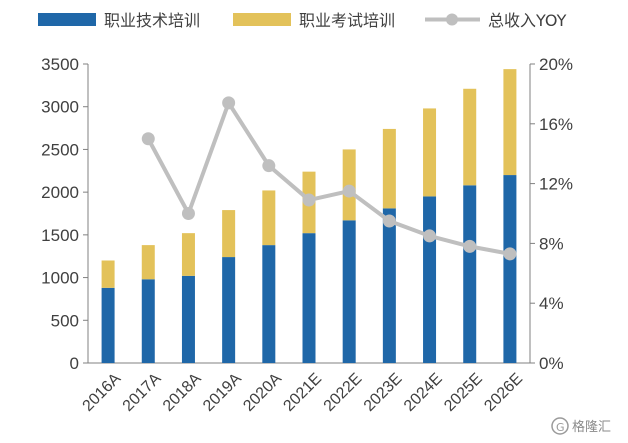  I want to click on legend-label-exam-training: 职业考试培训, so click(347, 20).